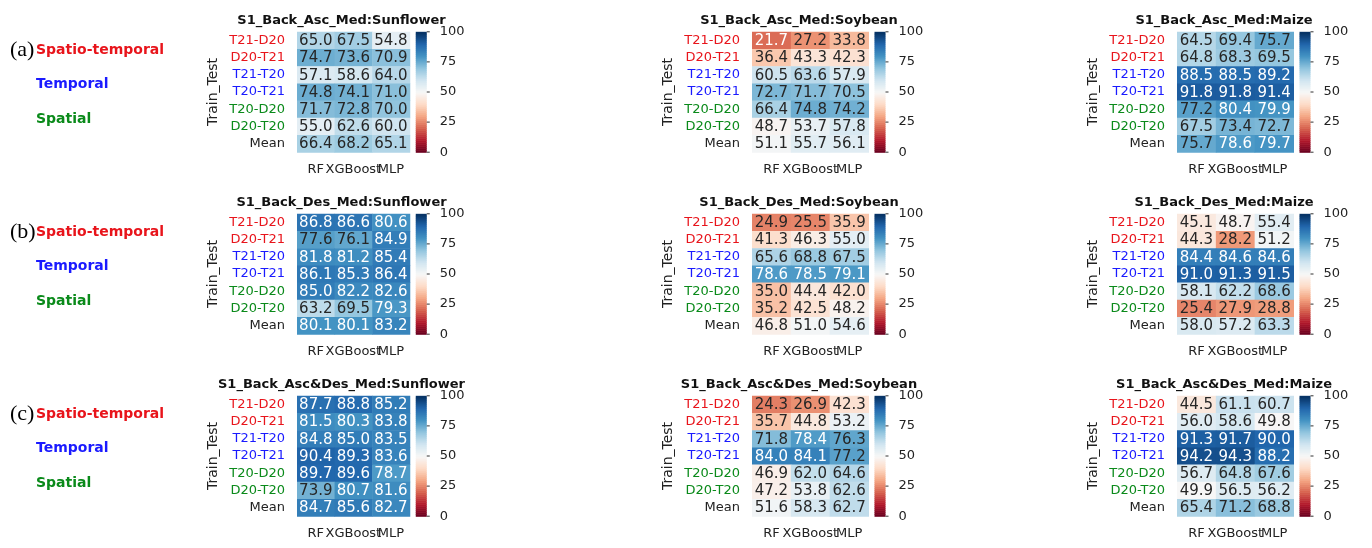  What do you see at coordinates (1274, 438) in the screenshot?
I see `data-label: 90.0` at bounding box center [1274, 438].